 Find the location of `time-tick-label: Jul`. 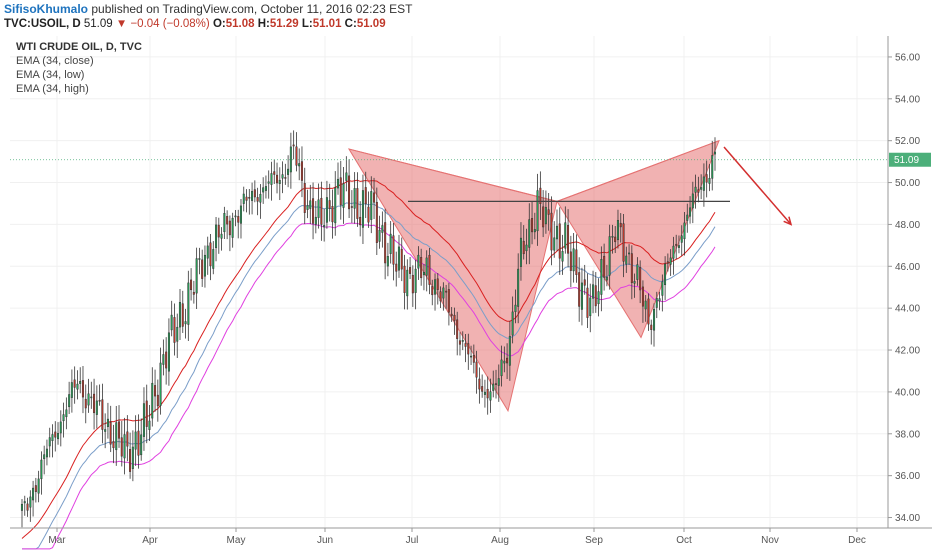

time-tick-label: Jul is located at coordinates (412, 540).